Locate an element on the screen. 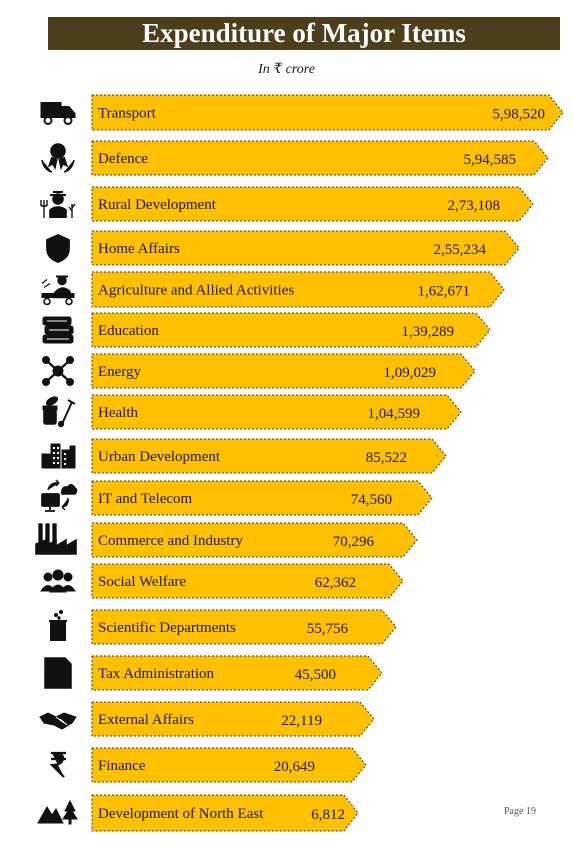 The height and width of the screenshot is (850, 573). value-label: 1,09,029 is located at coordinates (410, 373).